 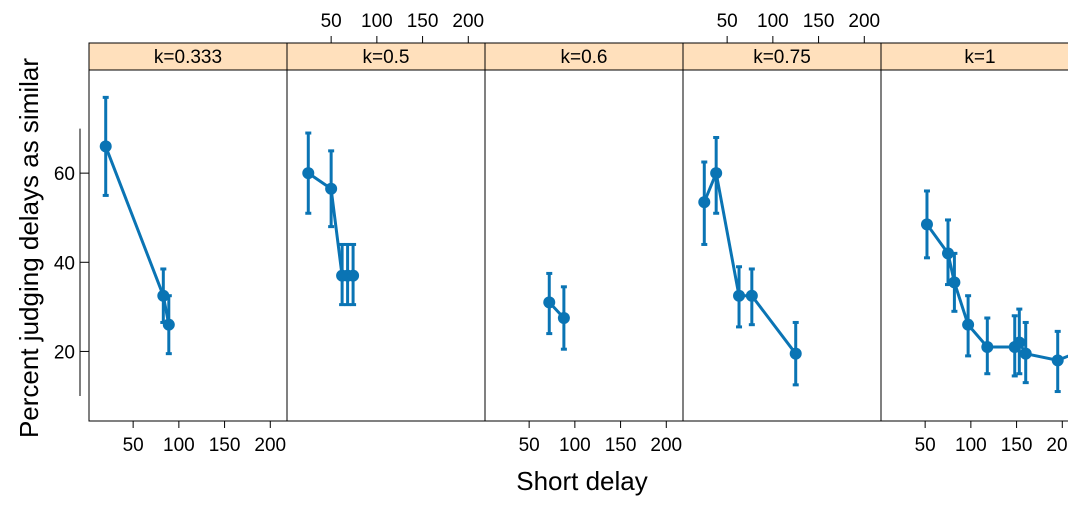 What do you see at coordinates (979, 57) in the screenshot?
I see `strip-label: k=1` at bounding box center [979, 57].